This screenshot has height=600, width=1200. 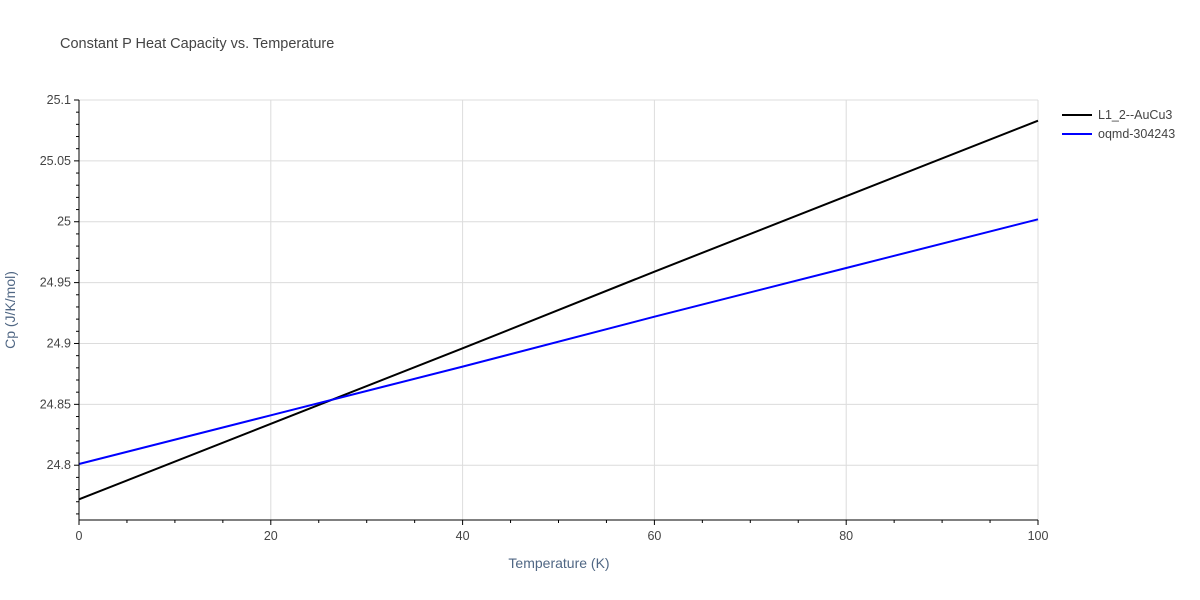 I want to click on legend-label-0: L1_2--AuCu3, so click(x=1135, y=115).